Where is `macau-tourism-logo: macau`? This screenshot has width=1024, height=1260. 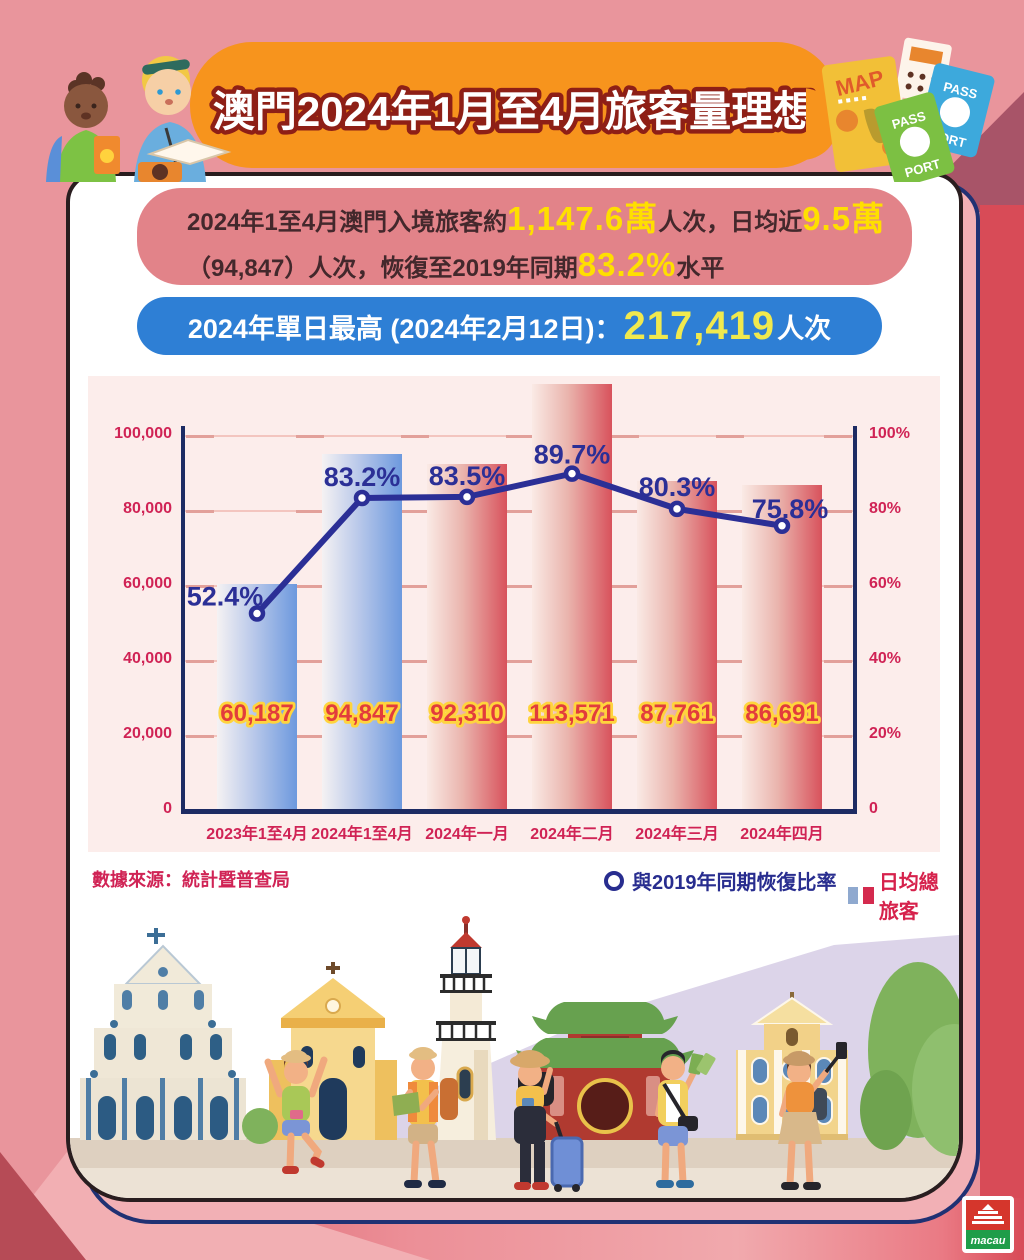
macau-tourism-logo: macau is located at coordinates (988, 1224).